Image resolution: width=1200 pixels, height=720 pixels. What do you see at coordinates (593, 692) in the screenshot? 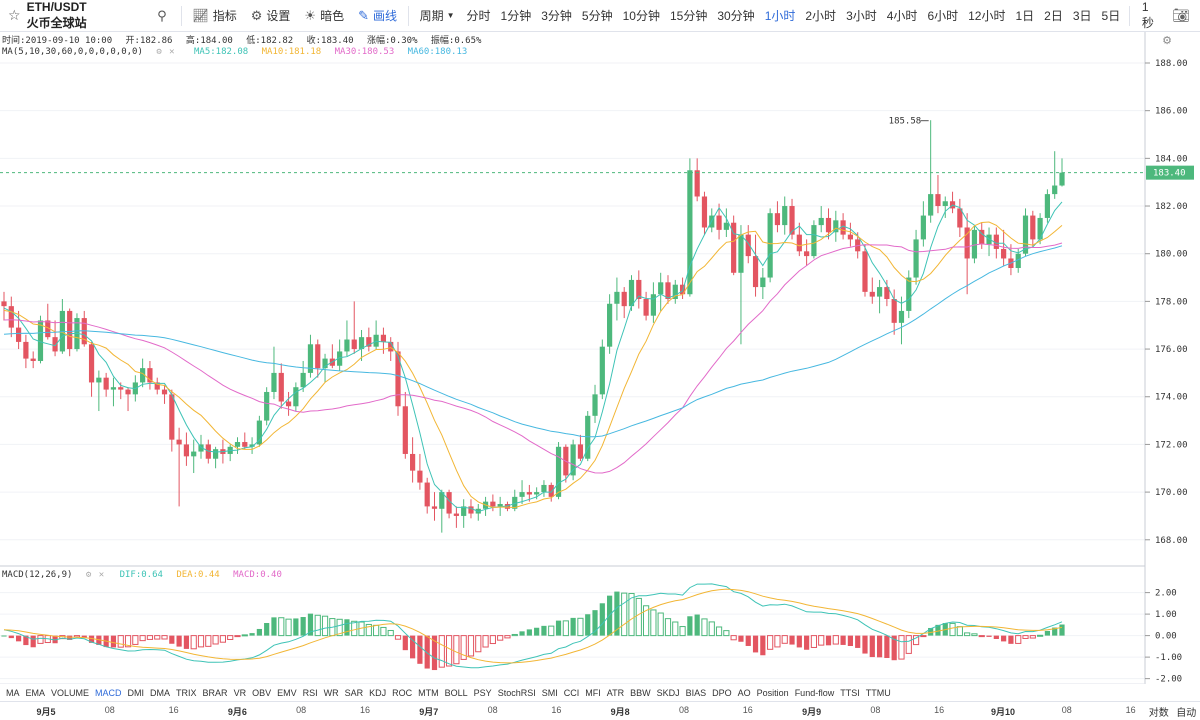
I see `indicator-mfi: MFI` at bounding box center [593, 692].